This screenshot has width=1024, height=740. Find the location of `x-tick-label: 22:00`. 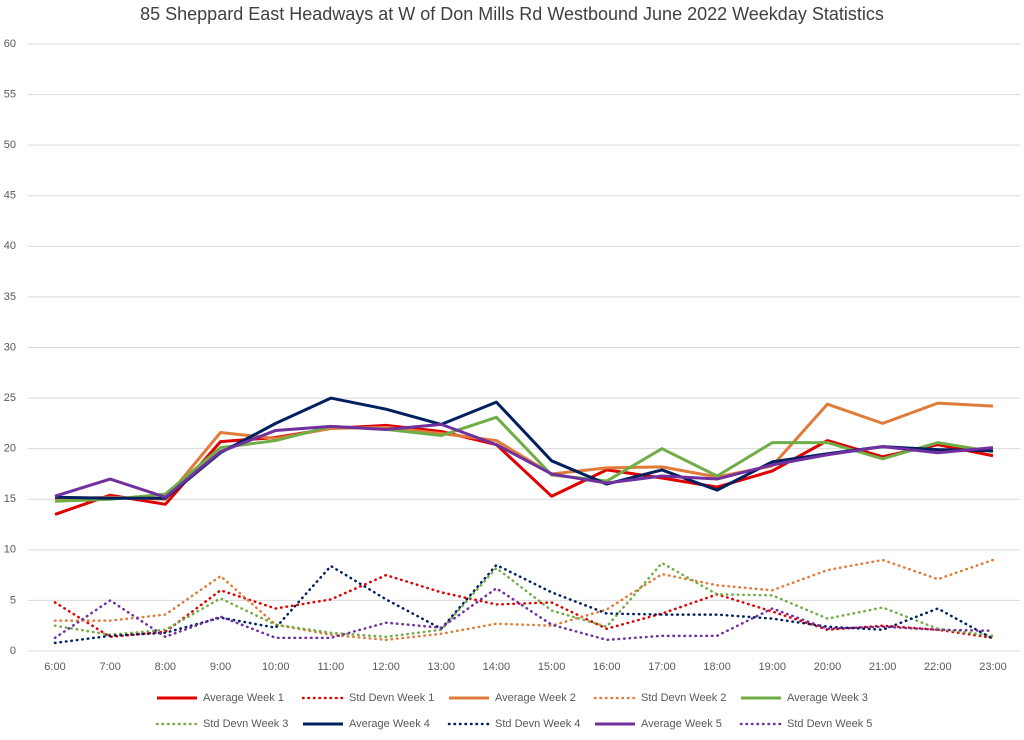

x-tick-label: 22:00 is located at coordinates (938, 667).